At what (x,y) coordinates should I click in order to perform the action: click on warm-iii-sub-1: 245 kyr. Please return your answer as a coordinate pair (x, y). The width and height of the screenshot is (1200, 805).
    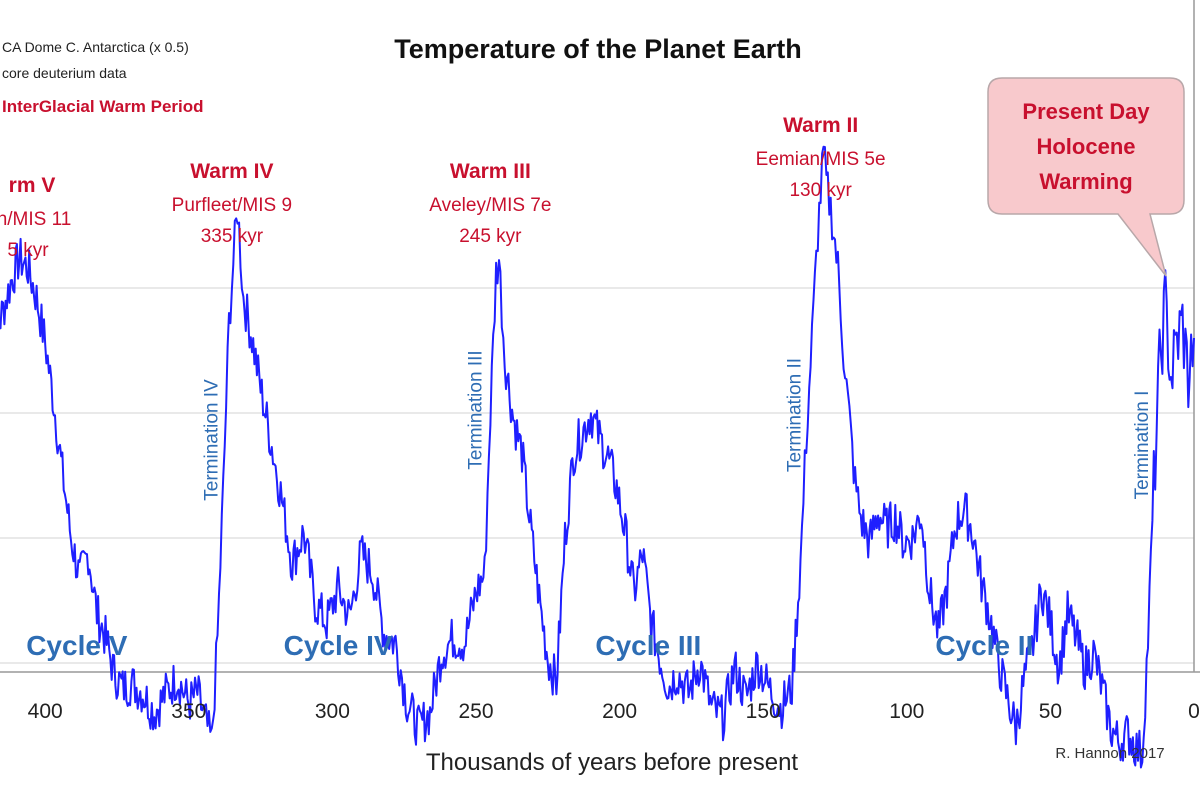
    Looking at the image, I should click on (490, 236).